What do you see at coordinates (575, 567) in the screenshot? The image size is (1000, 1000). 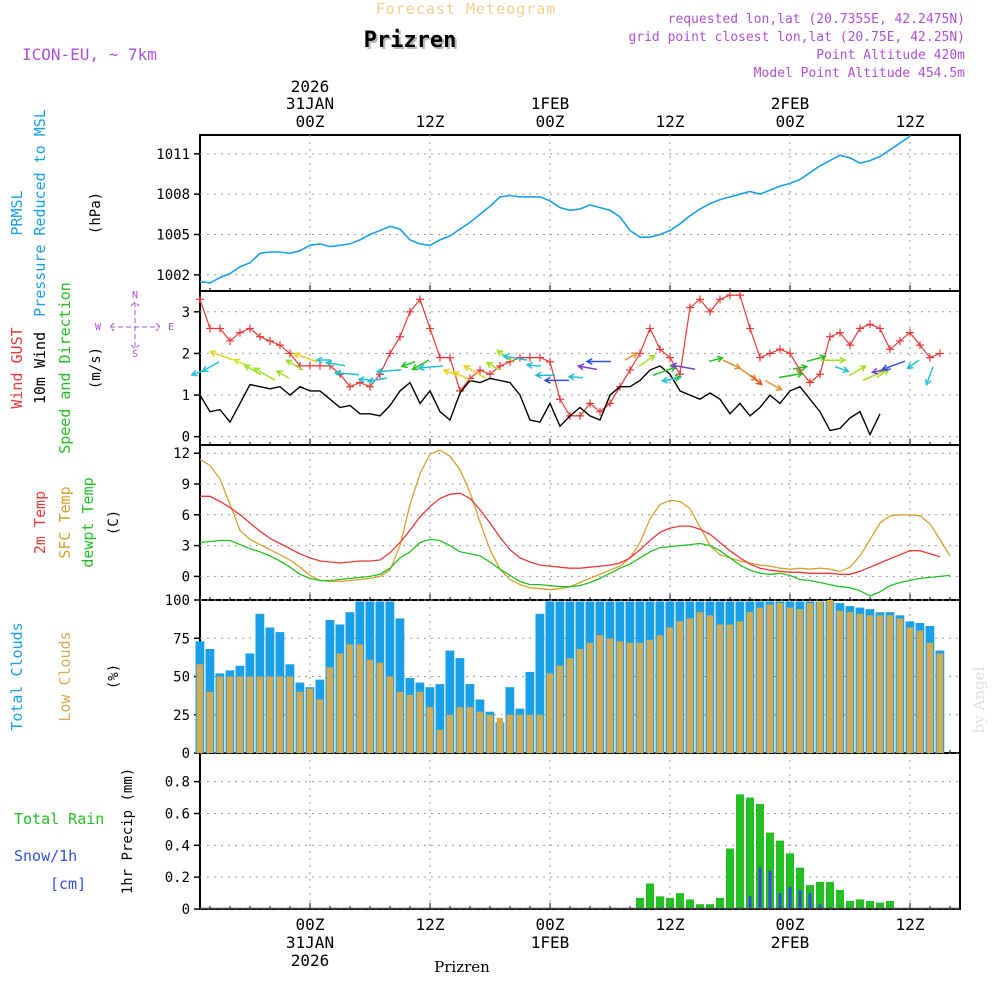 I see `dewpoint-line` at bounding box center [575, 567].